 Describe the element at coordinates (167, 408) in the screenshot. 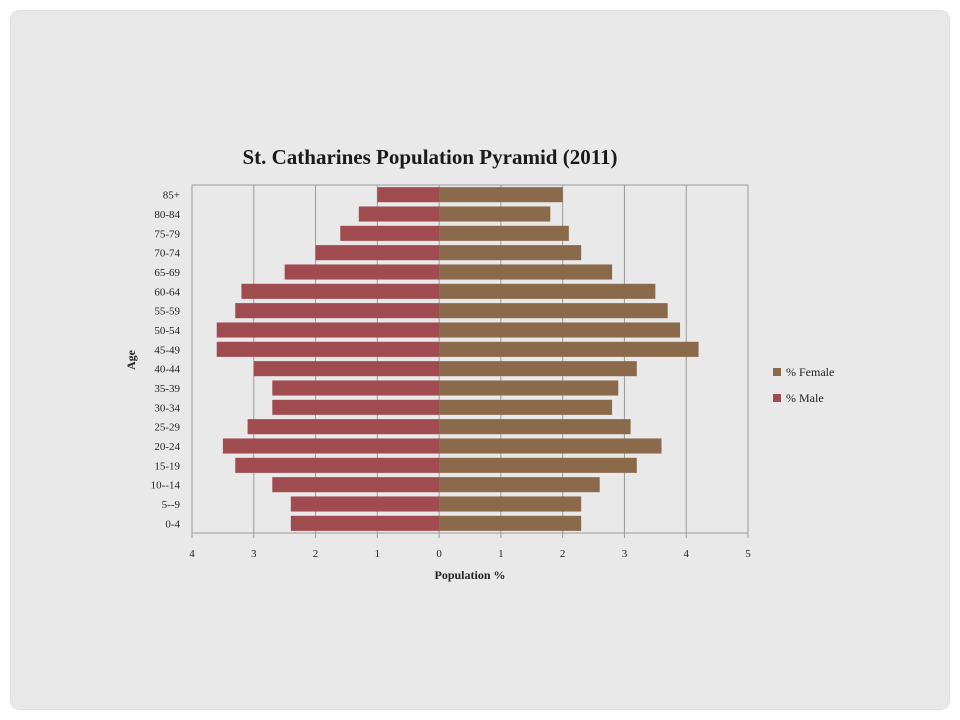

I see `y-tick-label: 30-34` at that location.